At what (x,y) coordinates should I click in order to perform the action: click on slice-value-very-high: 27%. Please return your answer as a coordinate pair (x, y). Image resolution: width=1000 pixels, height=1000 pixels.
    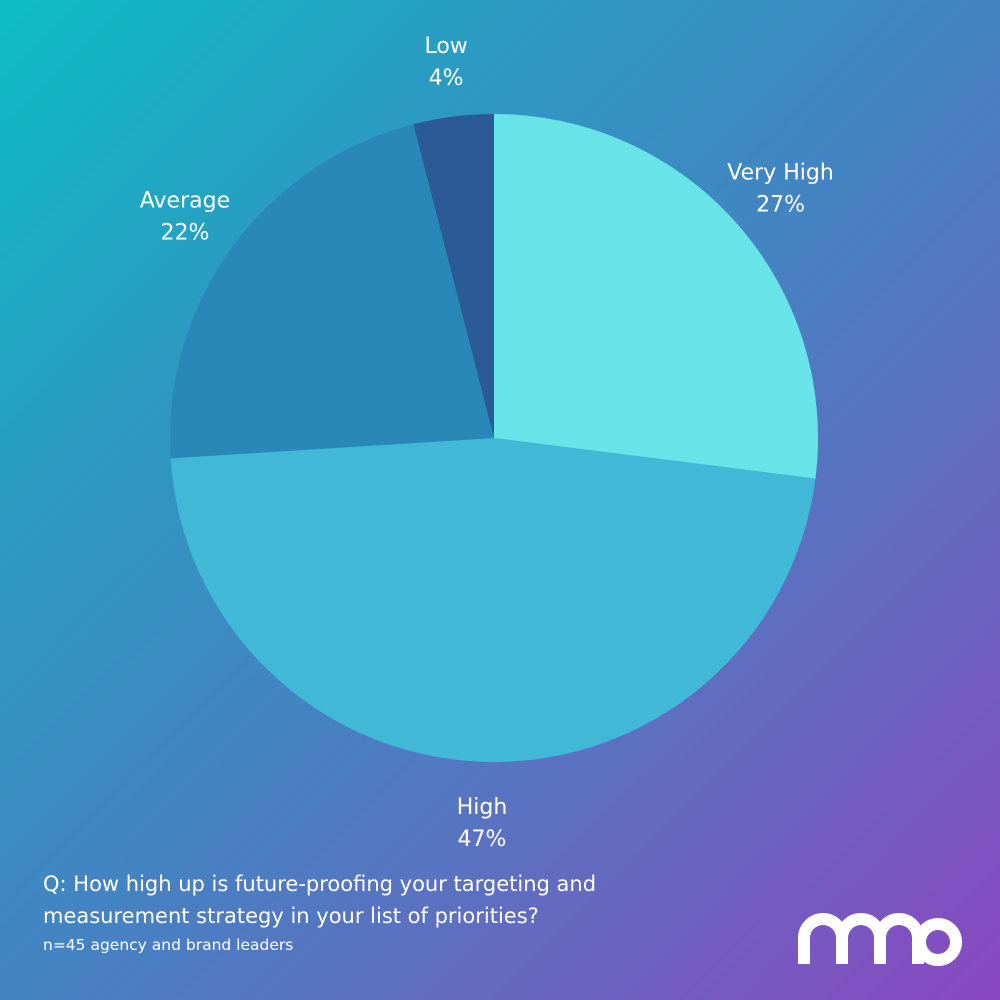
    Looking at the image, I should click on (780, 204).